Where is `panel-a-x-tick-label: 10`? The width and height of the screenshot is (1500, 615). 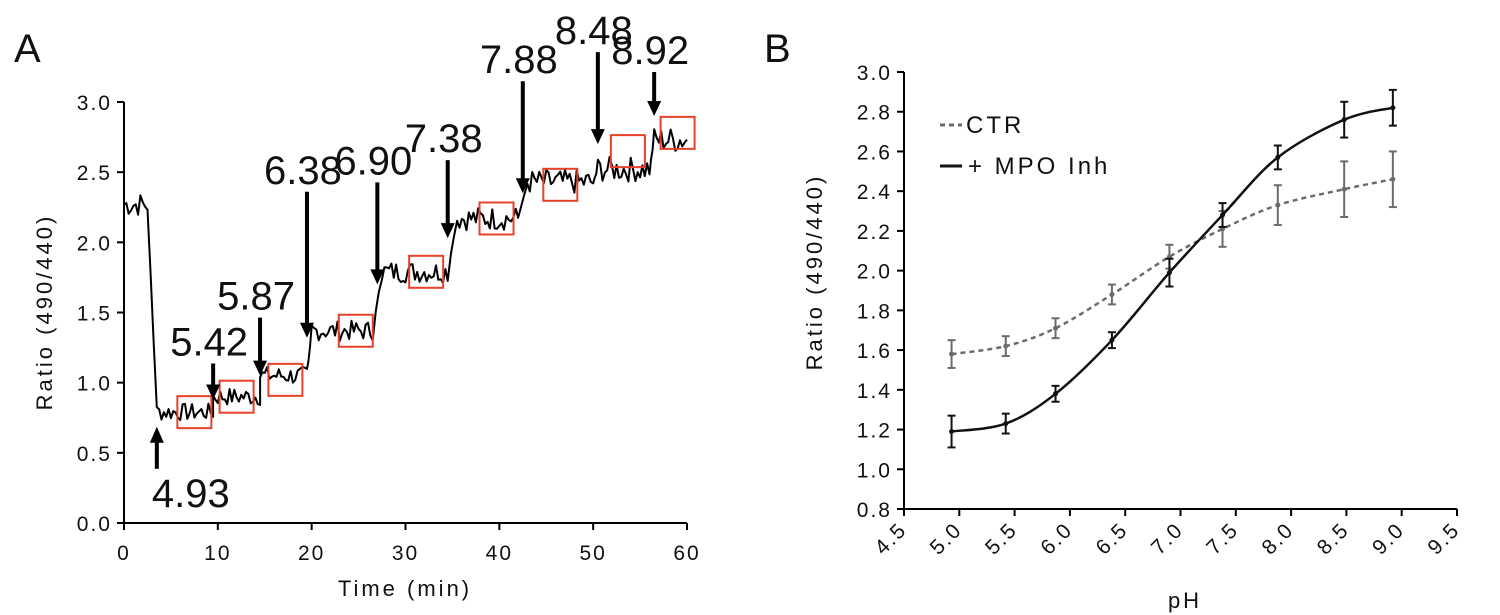
panel-a-x-tick-label: 10 is located at coordinates (217, 553).